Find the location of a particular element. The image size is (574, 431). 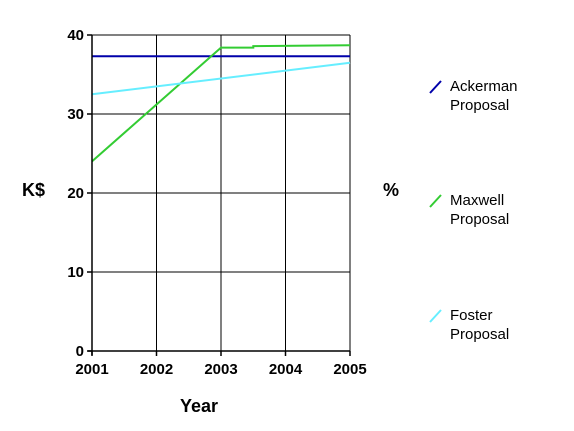

y-tick-label: 40 is located at coordinates (75, 35).